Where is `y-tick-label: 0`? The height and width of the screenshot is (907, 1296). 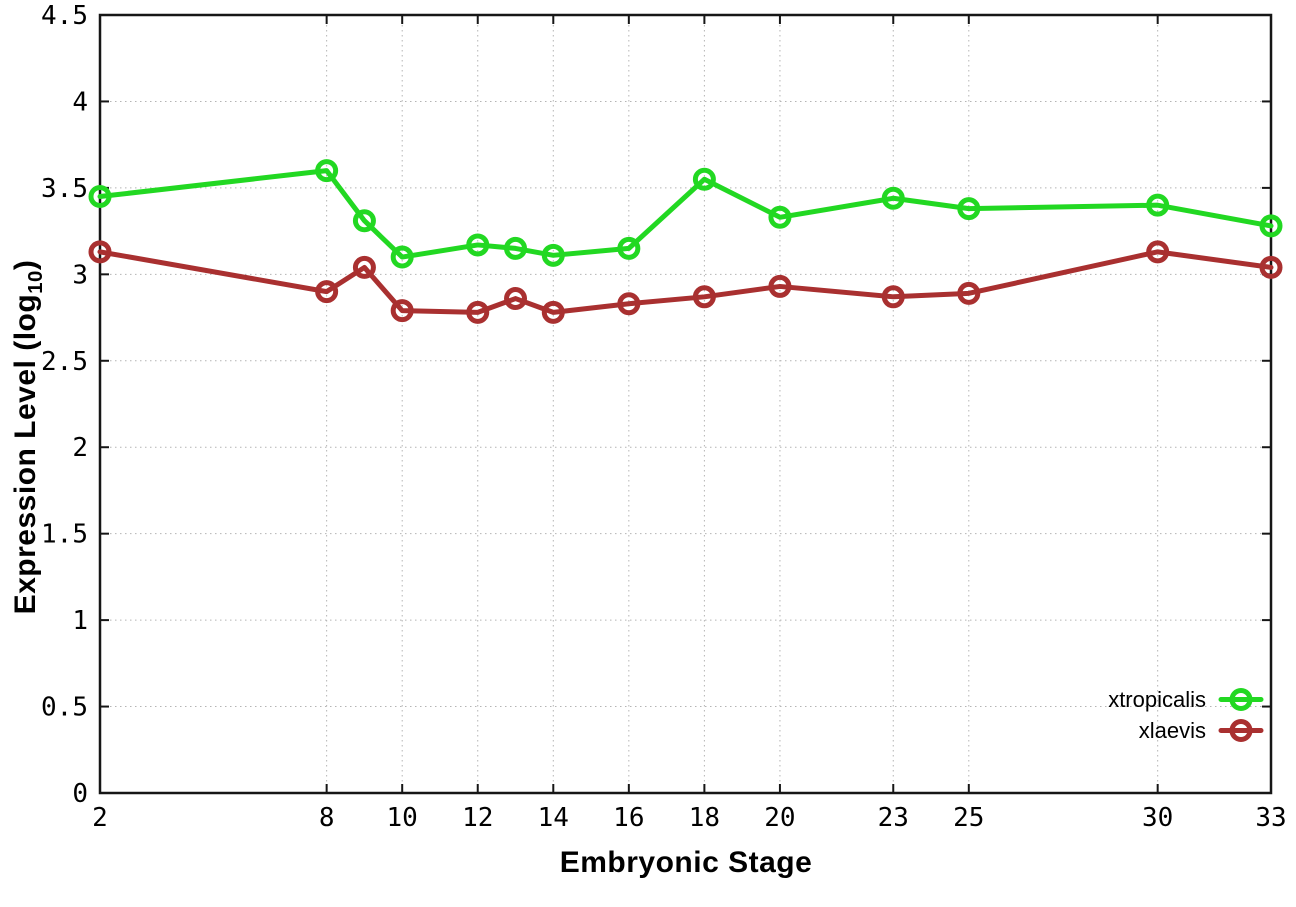 y-tick-label: 0 is located at coordinates (80, 794).